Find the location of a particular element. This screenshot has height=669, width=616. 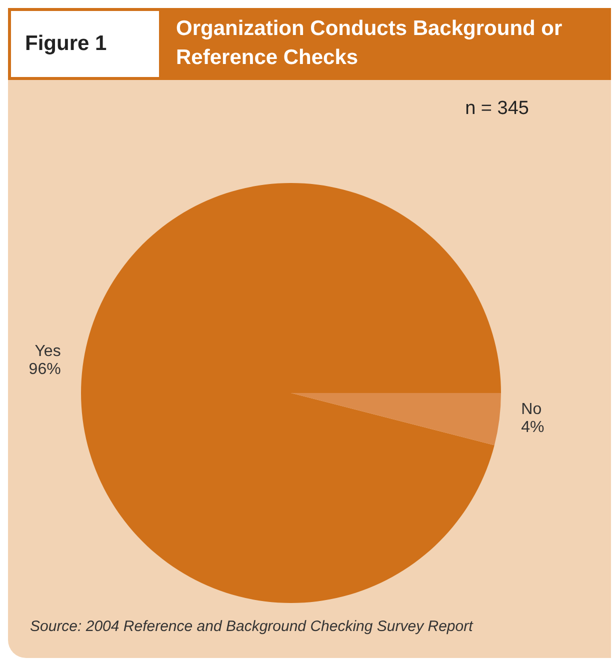

text: n = 345 is located at coordinates (497, 109).